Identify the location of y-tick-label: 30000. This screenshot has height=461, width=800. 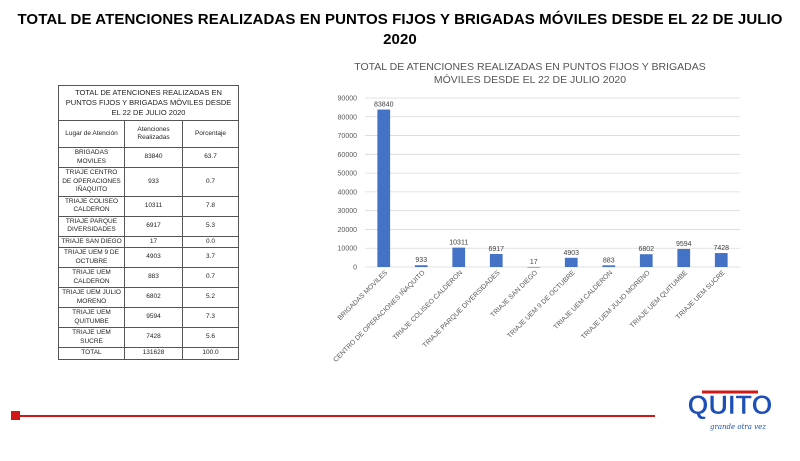
(348, 211).